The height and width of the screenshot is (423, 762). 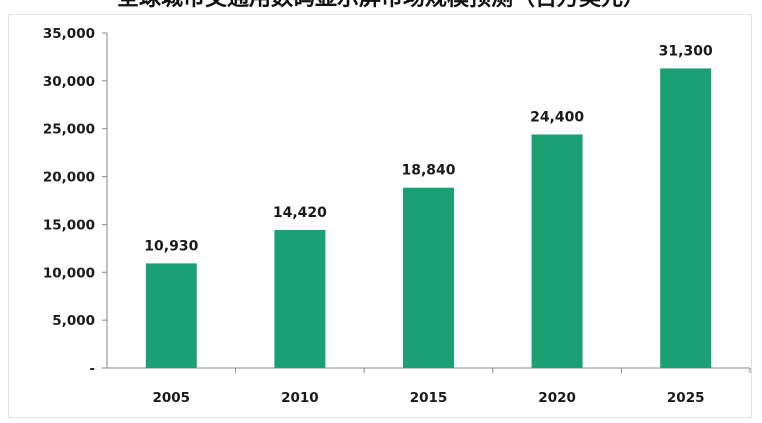 What do you see at coordinates (69, 225) in the screenshot?
I see `y-tick-label: 15,000` at bounding box center [69, 225].